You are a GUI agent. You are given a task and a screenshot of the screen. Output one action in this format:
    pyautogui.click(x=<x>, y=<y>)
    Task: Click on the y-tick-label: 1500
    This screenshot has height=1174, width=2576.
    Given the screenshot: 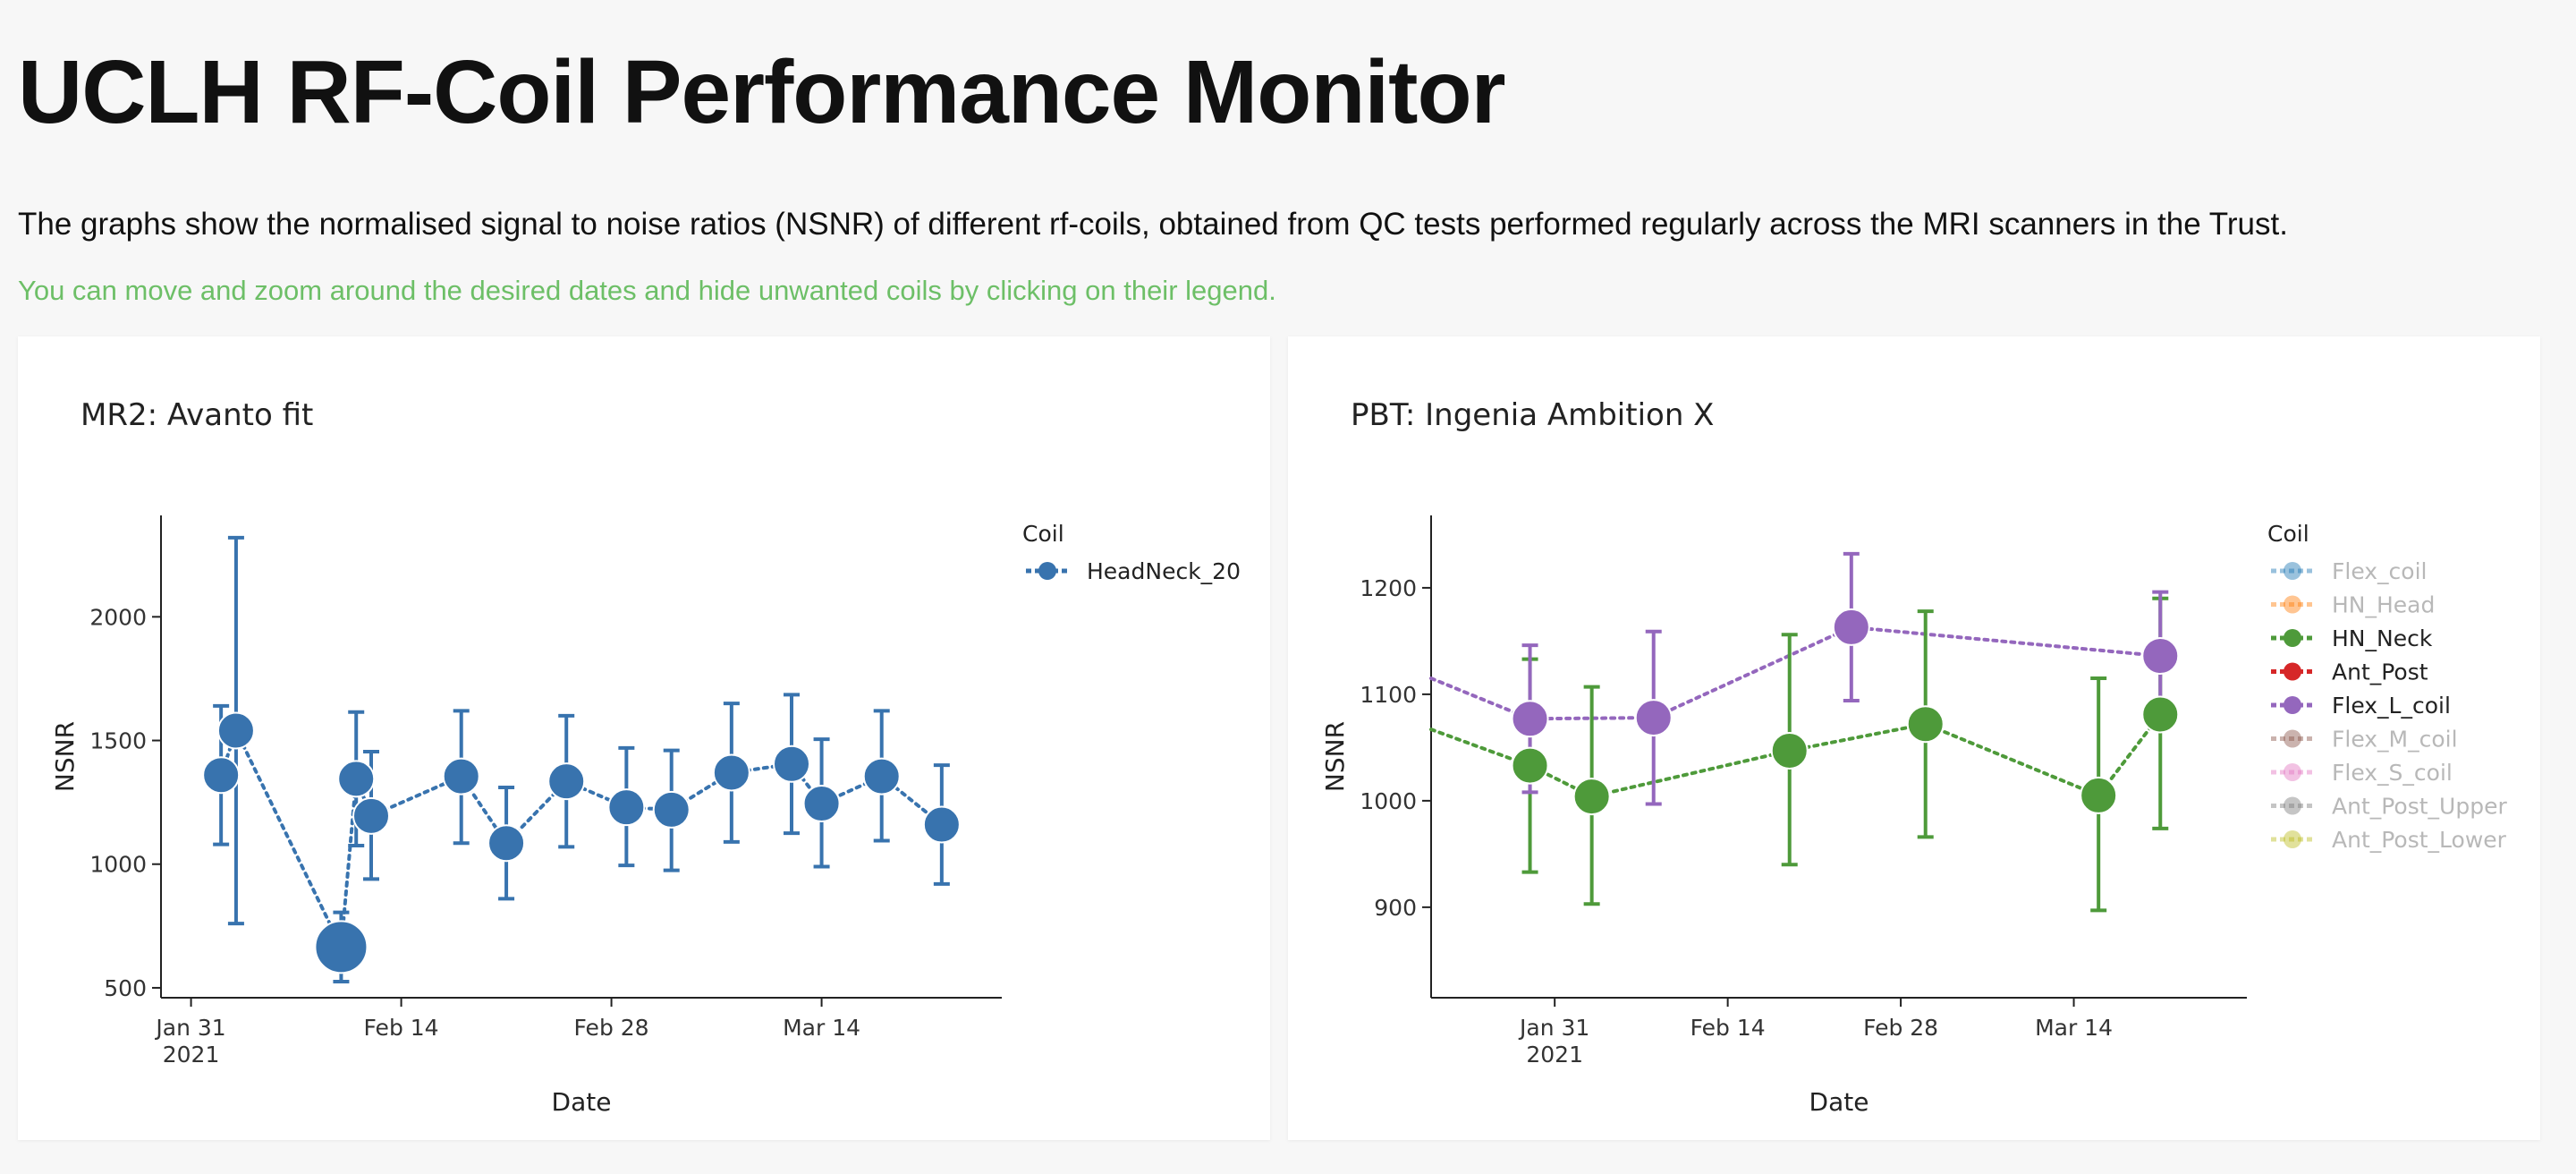 What is the action you would take?
    pyautogui.click(x=118, y=741)
    